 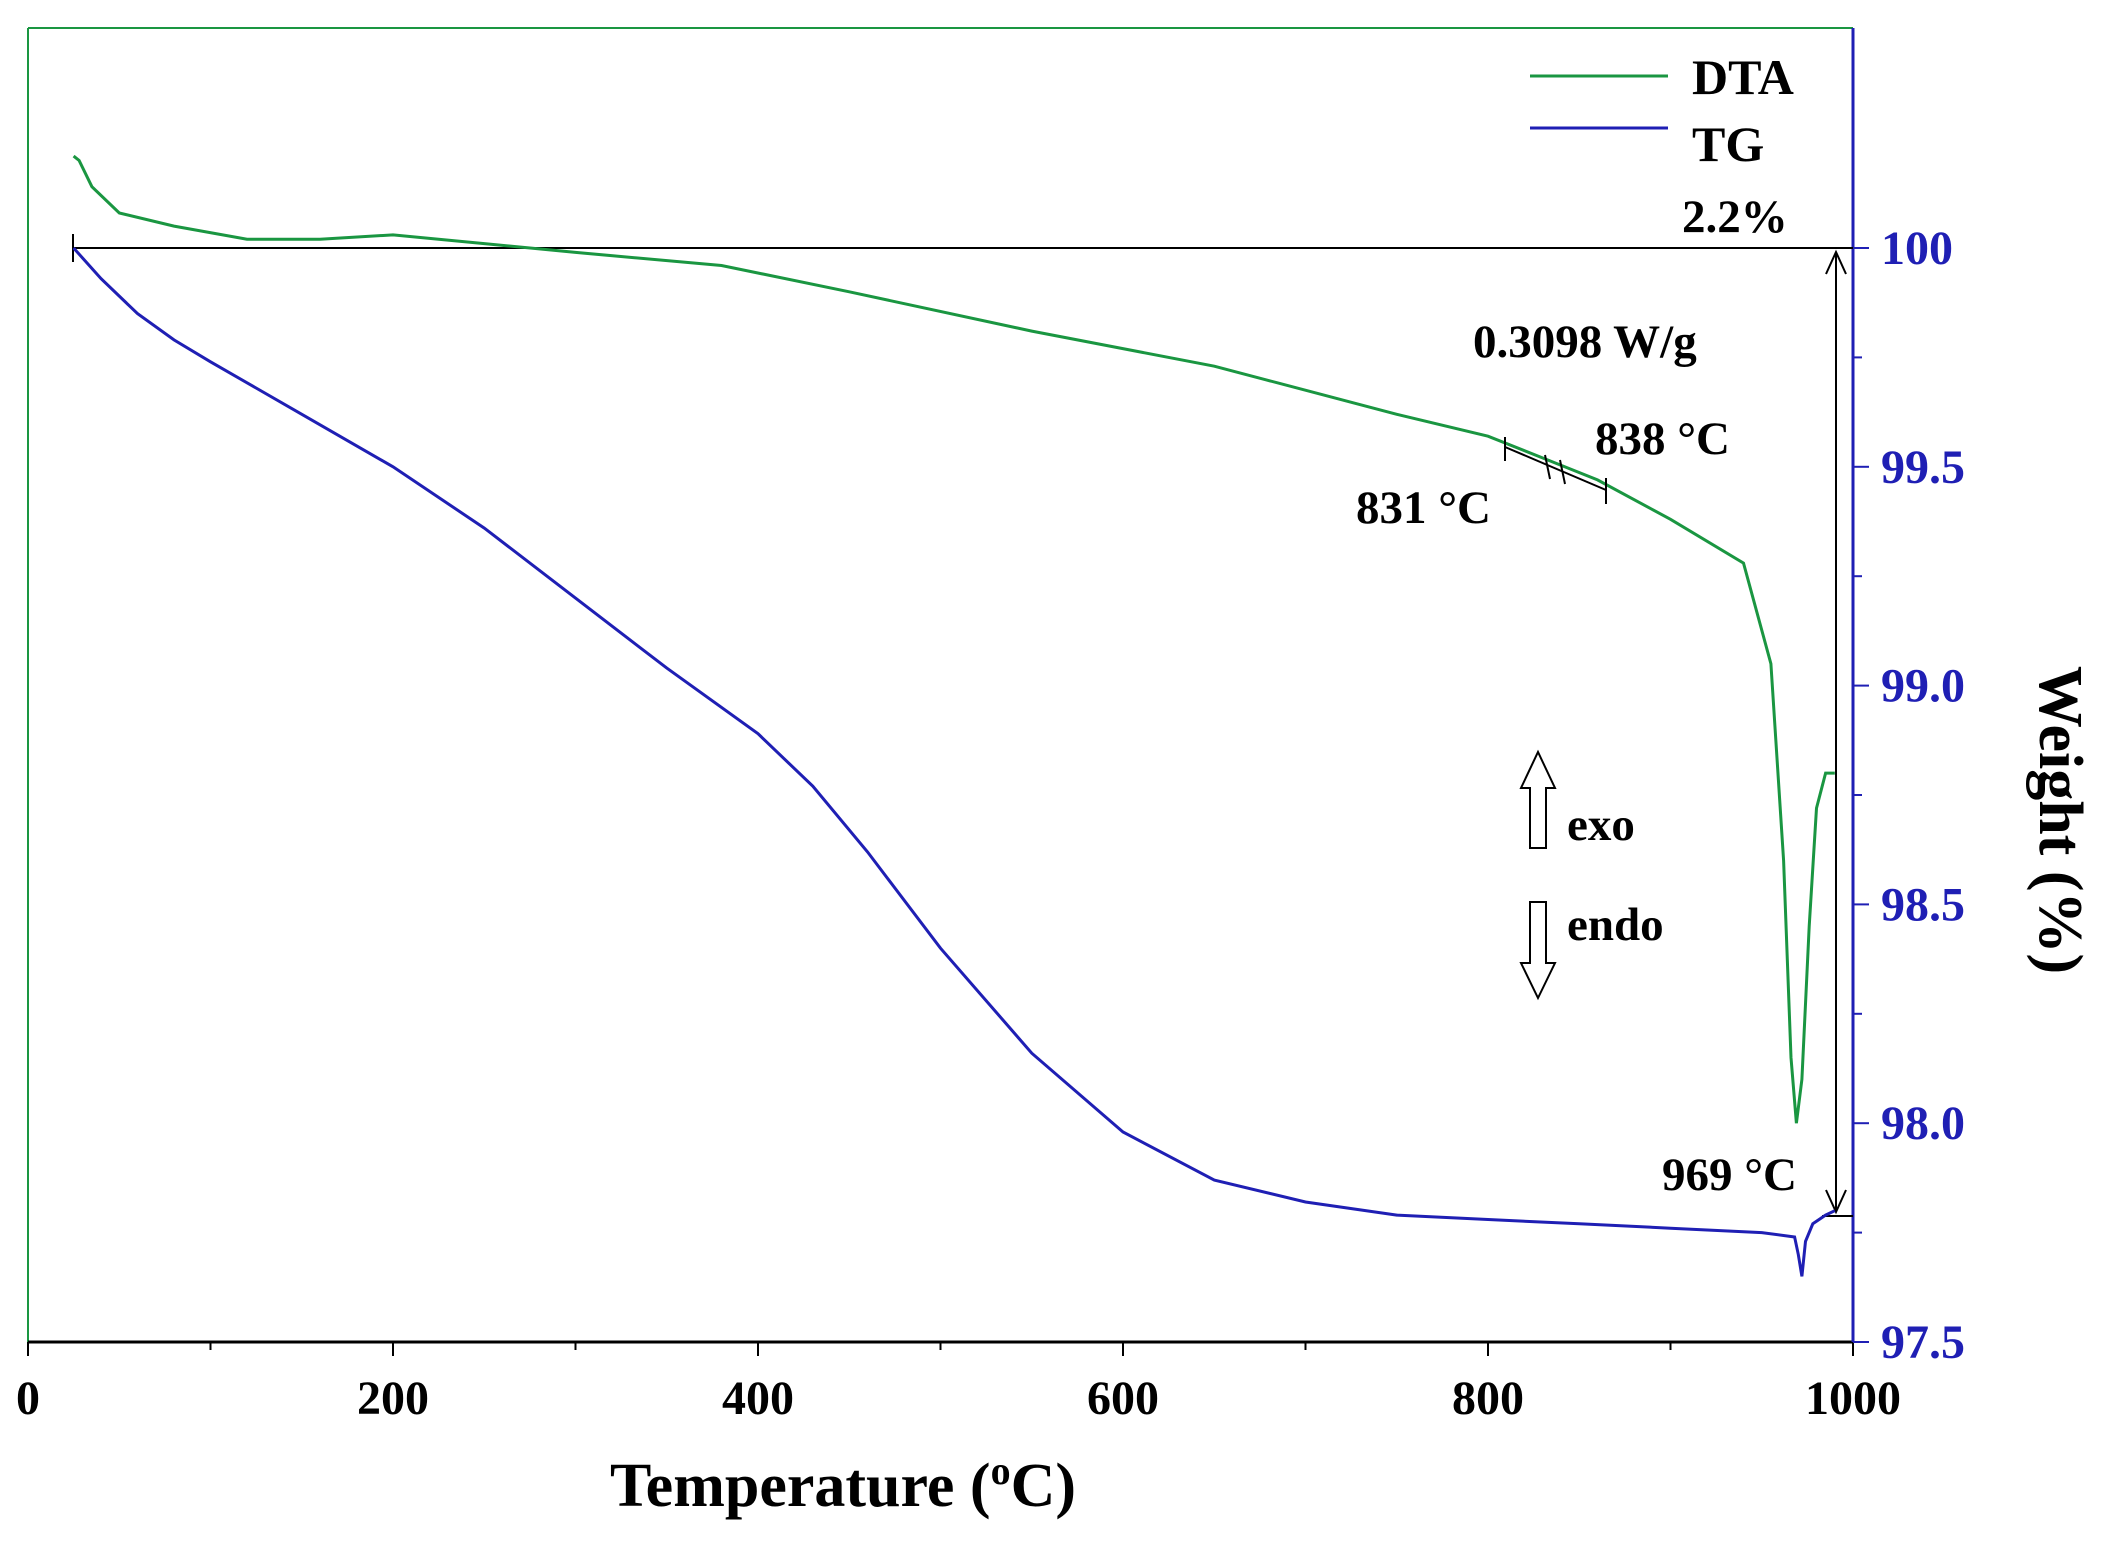 What do you see at coordinates (1743, 77) in the screenshot?
I see `legend-dta-label: DTA` at bounding box center [1743, 77].